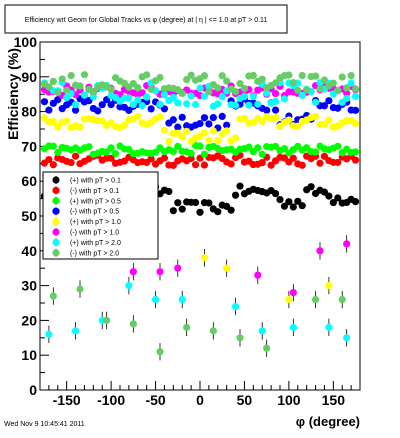 The image size is (400, 438). I want to click on y-tick-label: 60, so click(29, 181).